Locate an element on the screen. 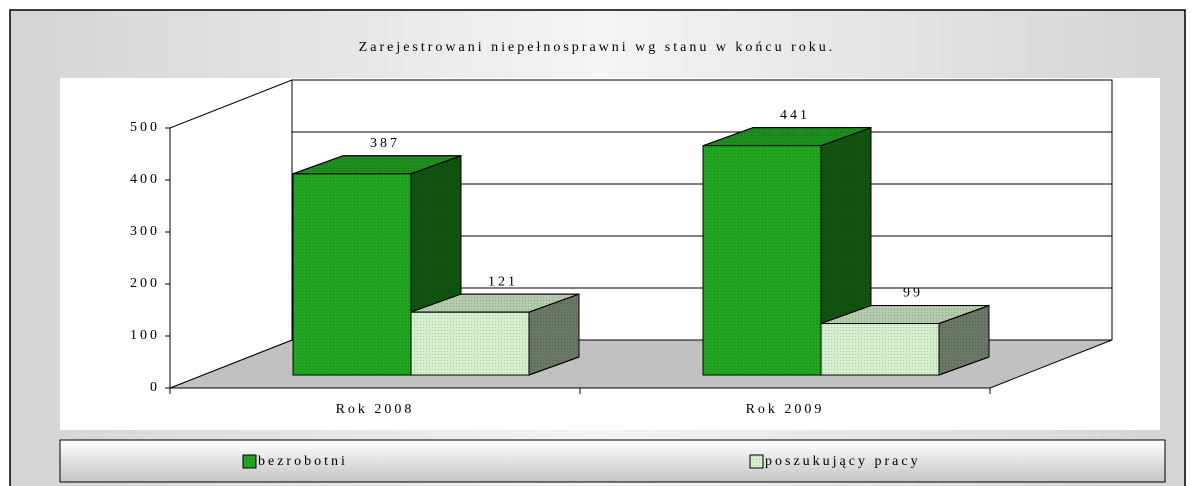  legend-label: poszukujący pracy is located at coordinates (843, 461).